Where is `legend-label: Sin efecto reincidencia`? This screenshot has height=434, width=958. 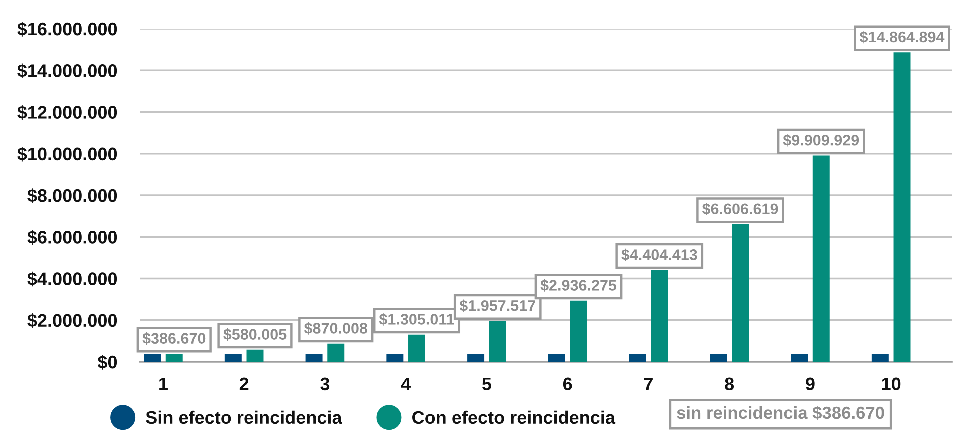
legend-label: Sin efecto reincidencia is located at coordinates (244, 417).